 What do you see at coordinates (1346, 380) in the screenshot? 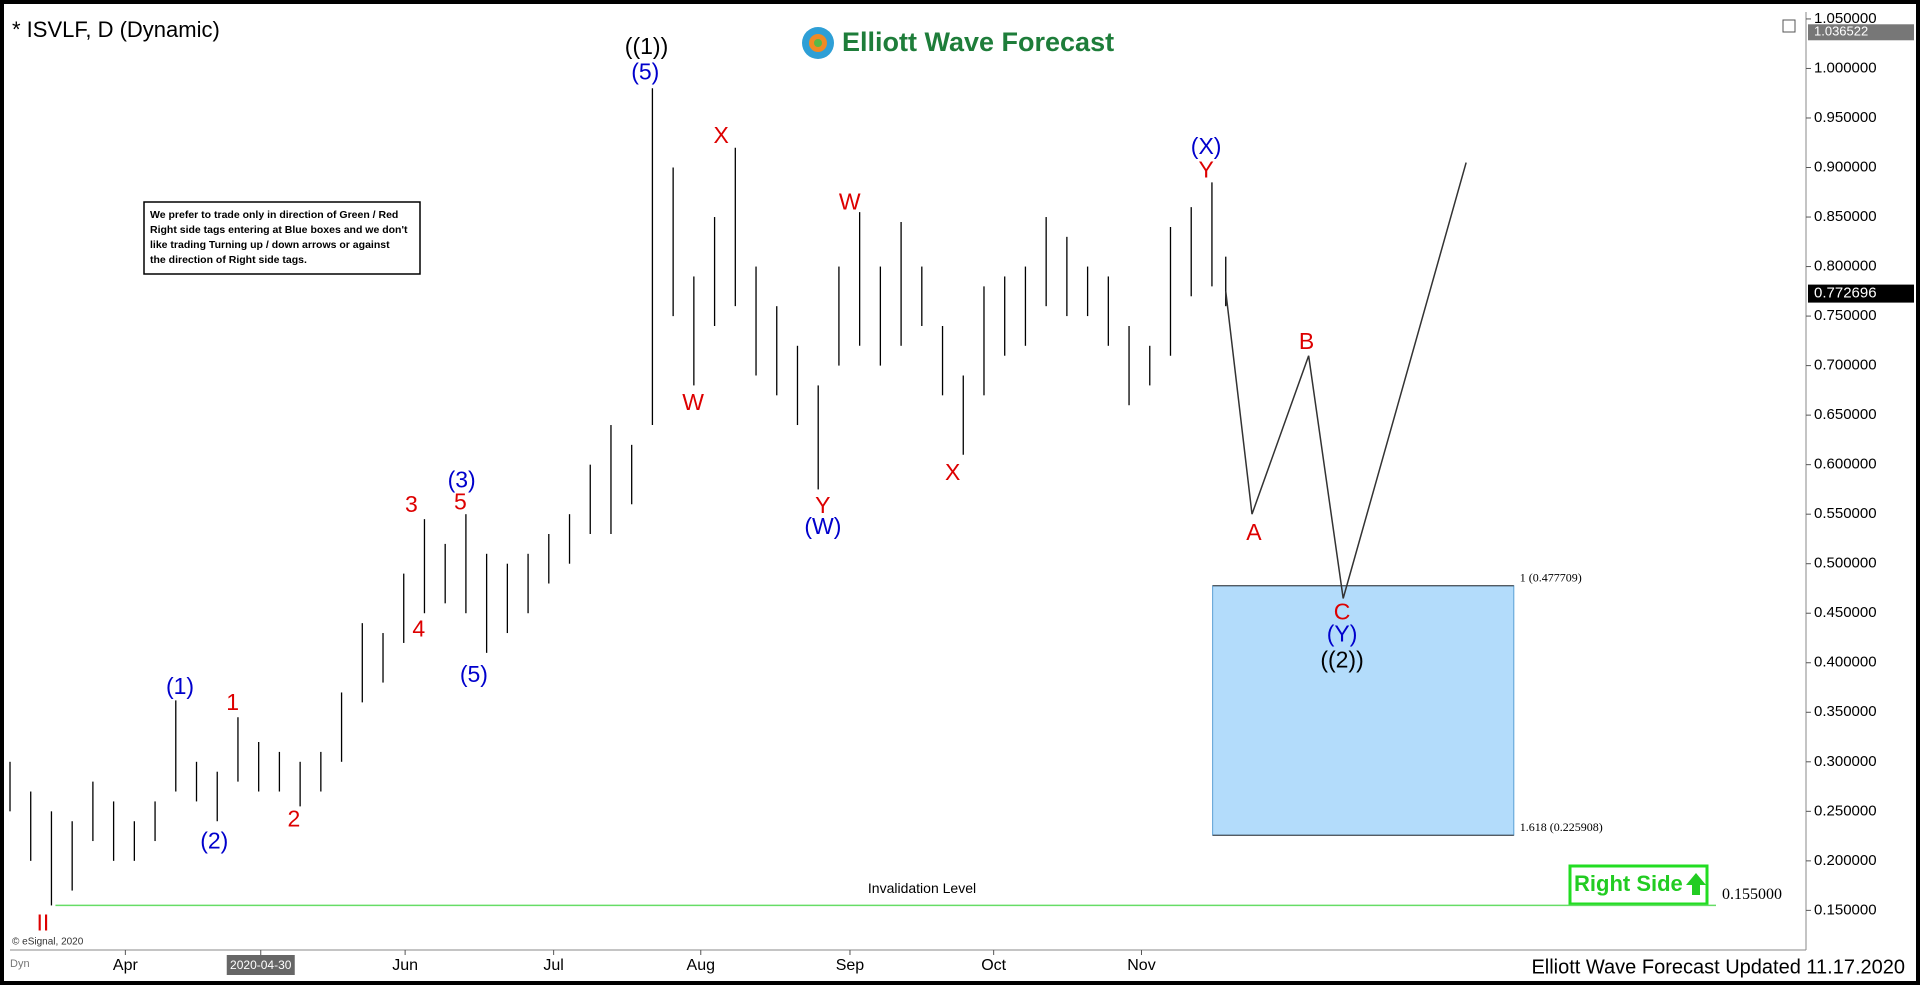
I see `projection-path` at bounding box center [1346, 380].